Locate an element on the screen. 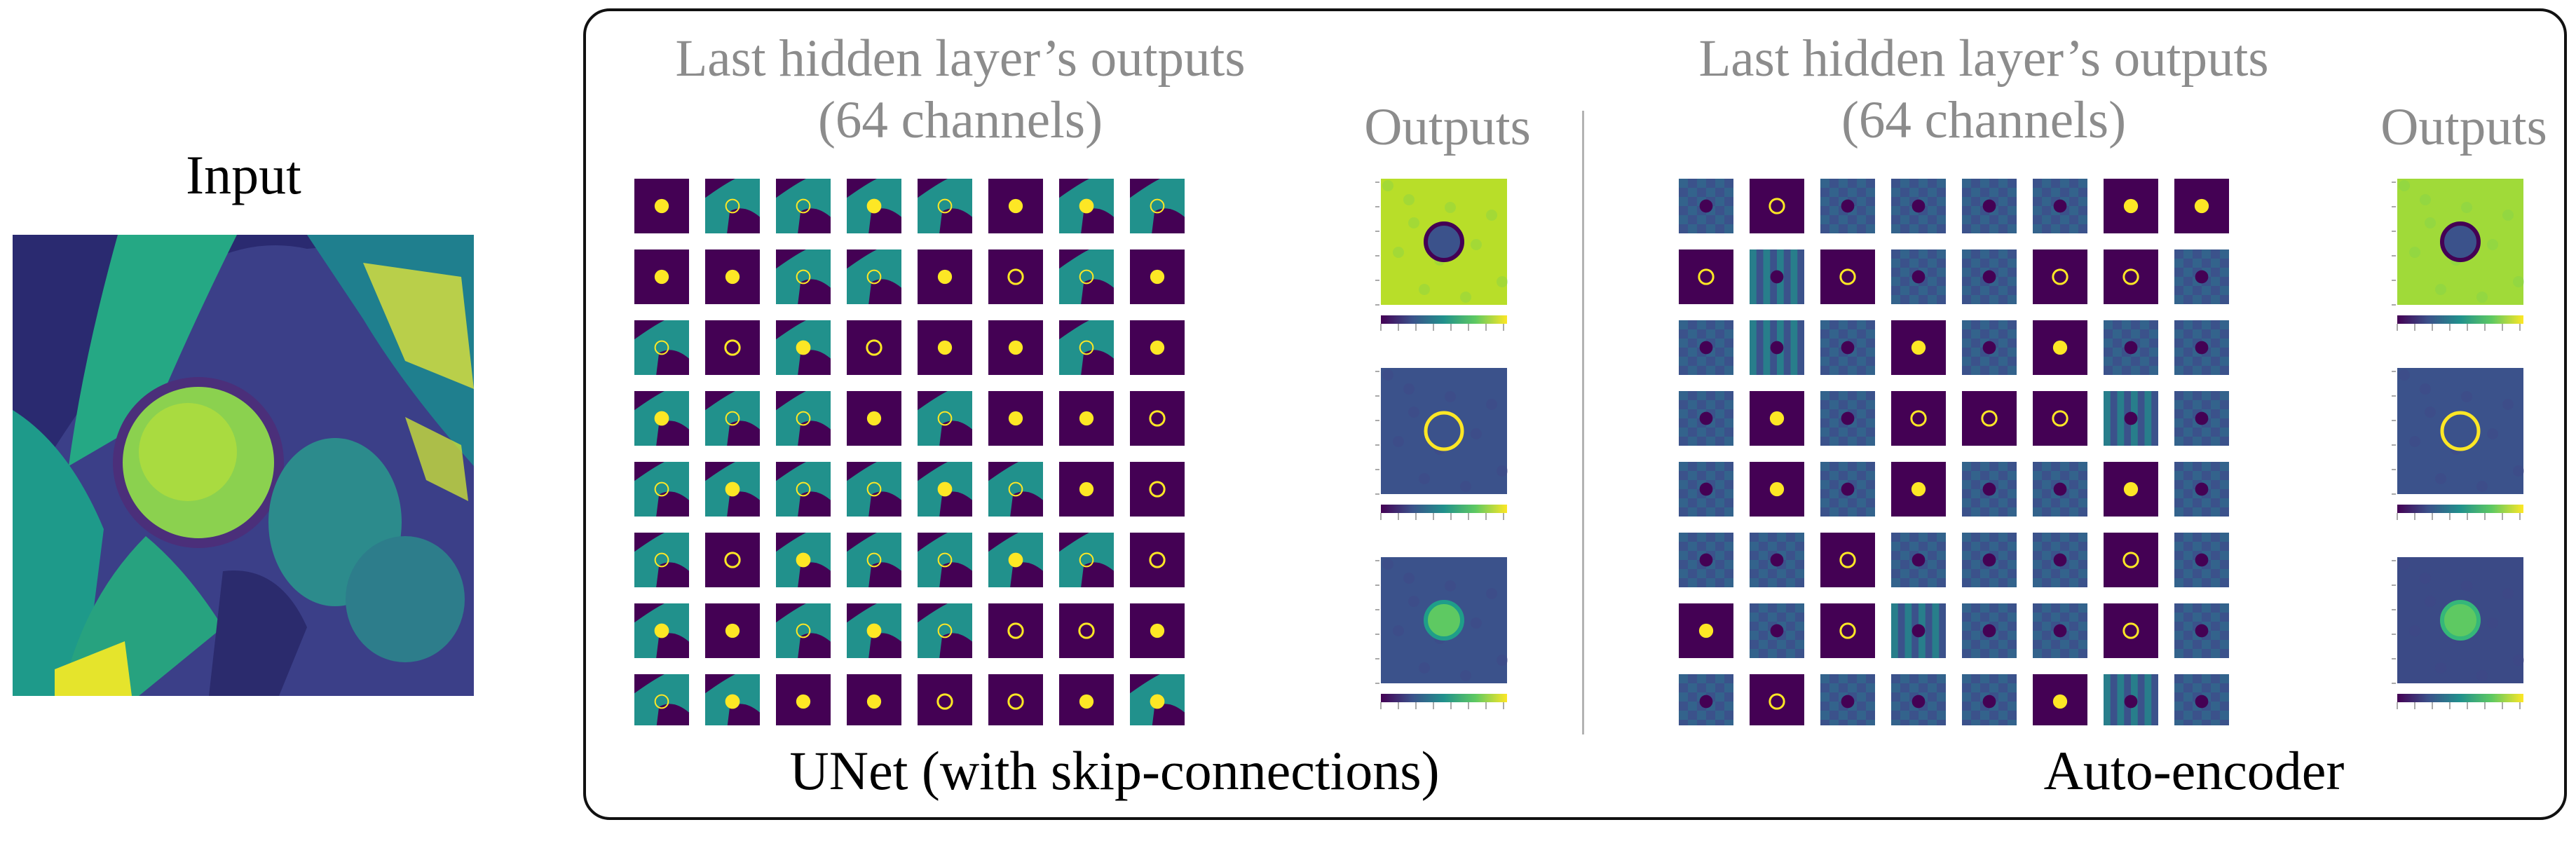 This screenshot has height=841, width=2576. input-title: Input is located at coordinates (243, 174).